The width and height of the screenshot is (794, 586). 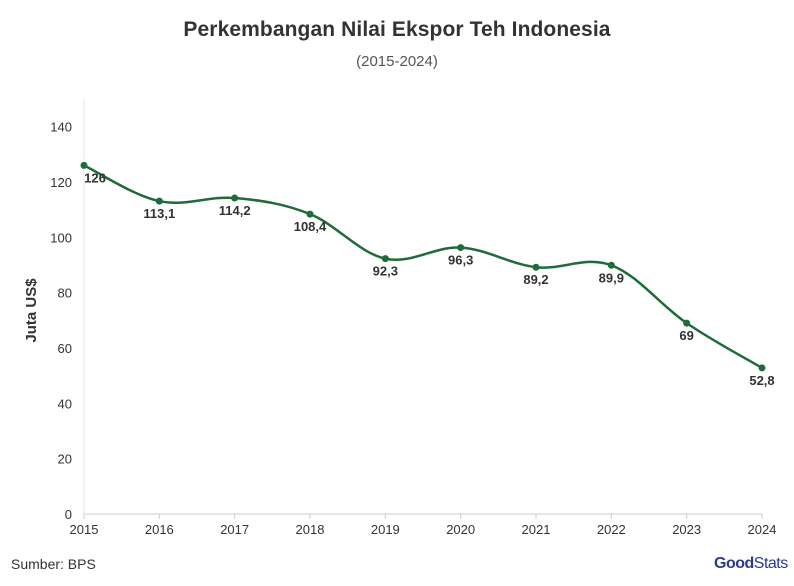 What do you see at coordinates (95, 177) in the screenshot?
I see `data-label: 126` at bounding box center [95, 177].